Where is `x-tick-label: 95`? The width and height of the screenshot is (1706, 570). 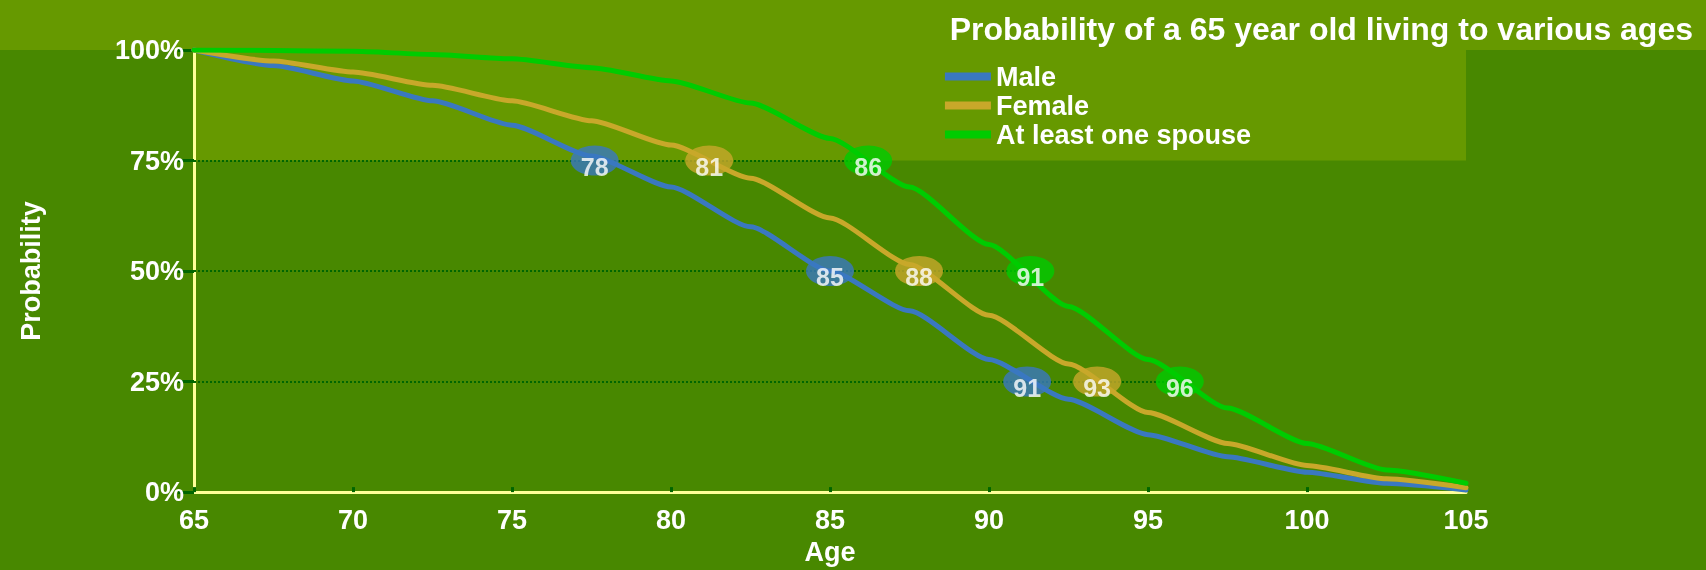 x-tick-label: 95 is located at coordinates (1148, 519).